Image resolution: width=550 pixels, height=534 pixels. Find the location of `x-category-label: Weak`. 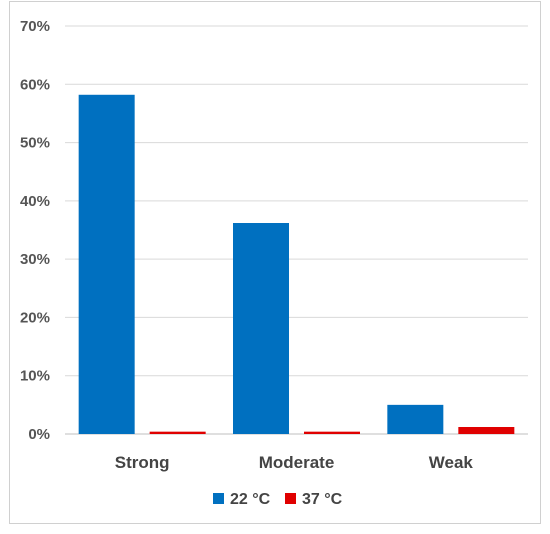

x-category-label: Weak is located at coordinates (451, 462).